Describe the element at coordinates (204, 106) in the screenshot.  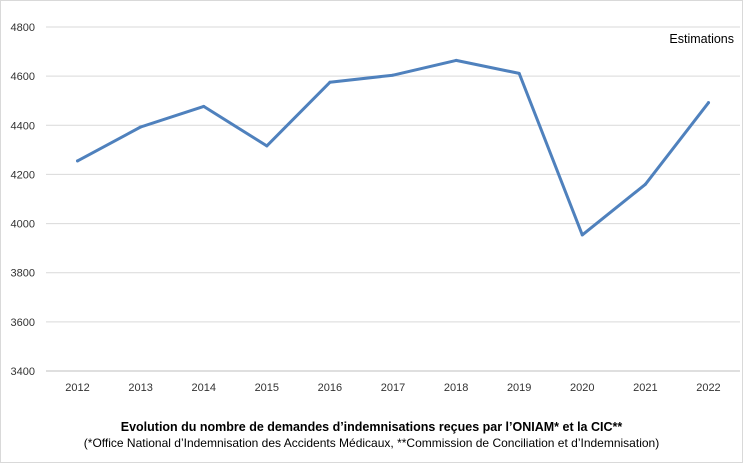
I see `data-point-2014` at that location.